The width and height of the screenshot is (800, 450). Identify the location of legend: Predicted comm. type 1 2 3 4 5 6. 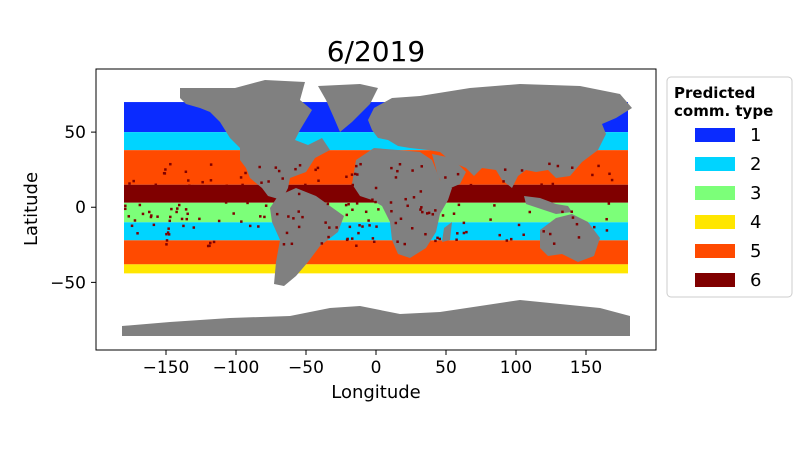
(729, 187).